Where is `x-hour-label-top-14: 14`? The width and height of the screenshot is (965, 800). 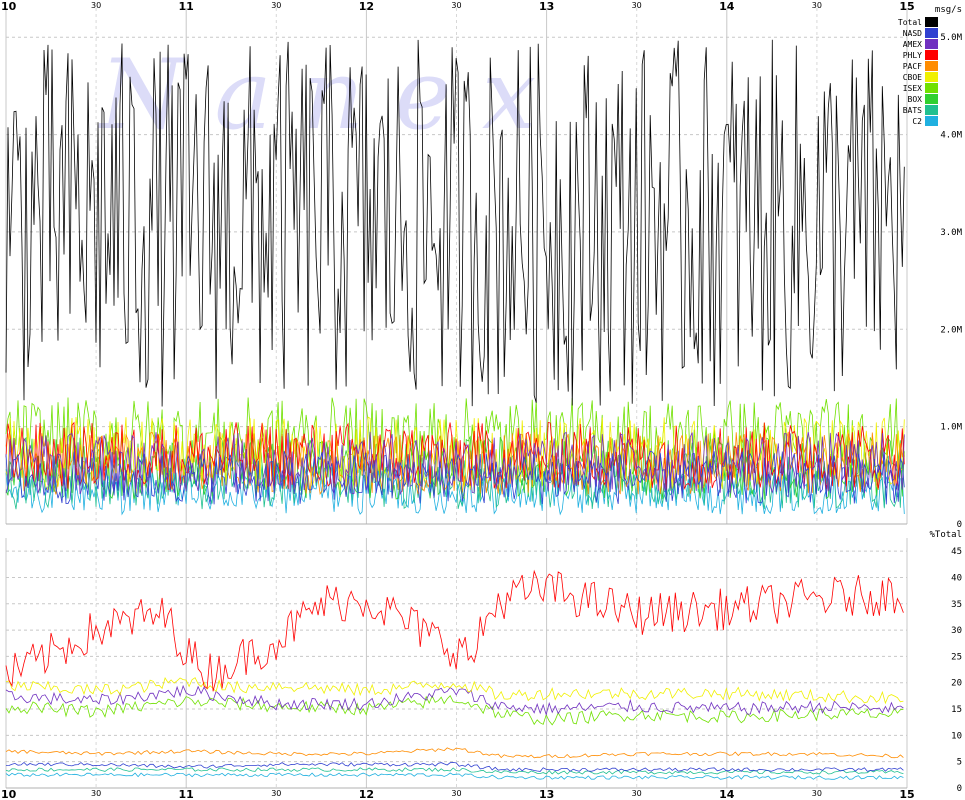 x-hour-label-top-14: 14 is located at coordinates (727, 6).